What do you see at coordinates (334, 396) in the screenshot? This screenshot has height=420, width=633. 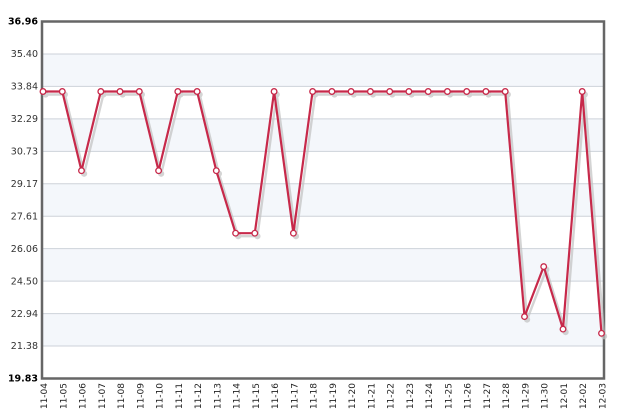 I see `x-axis-tick-label: 11-19` at bounding box center [334, 396].